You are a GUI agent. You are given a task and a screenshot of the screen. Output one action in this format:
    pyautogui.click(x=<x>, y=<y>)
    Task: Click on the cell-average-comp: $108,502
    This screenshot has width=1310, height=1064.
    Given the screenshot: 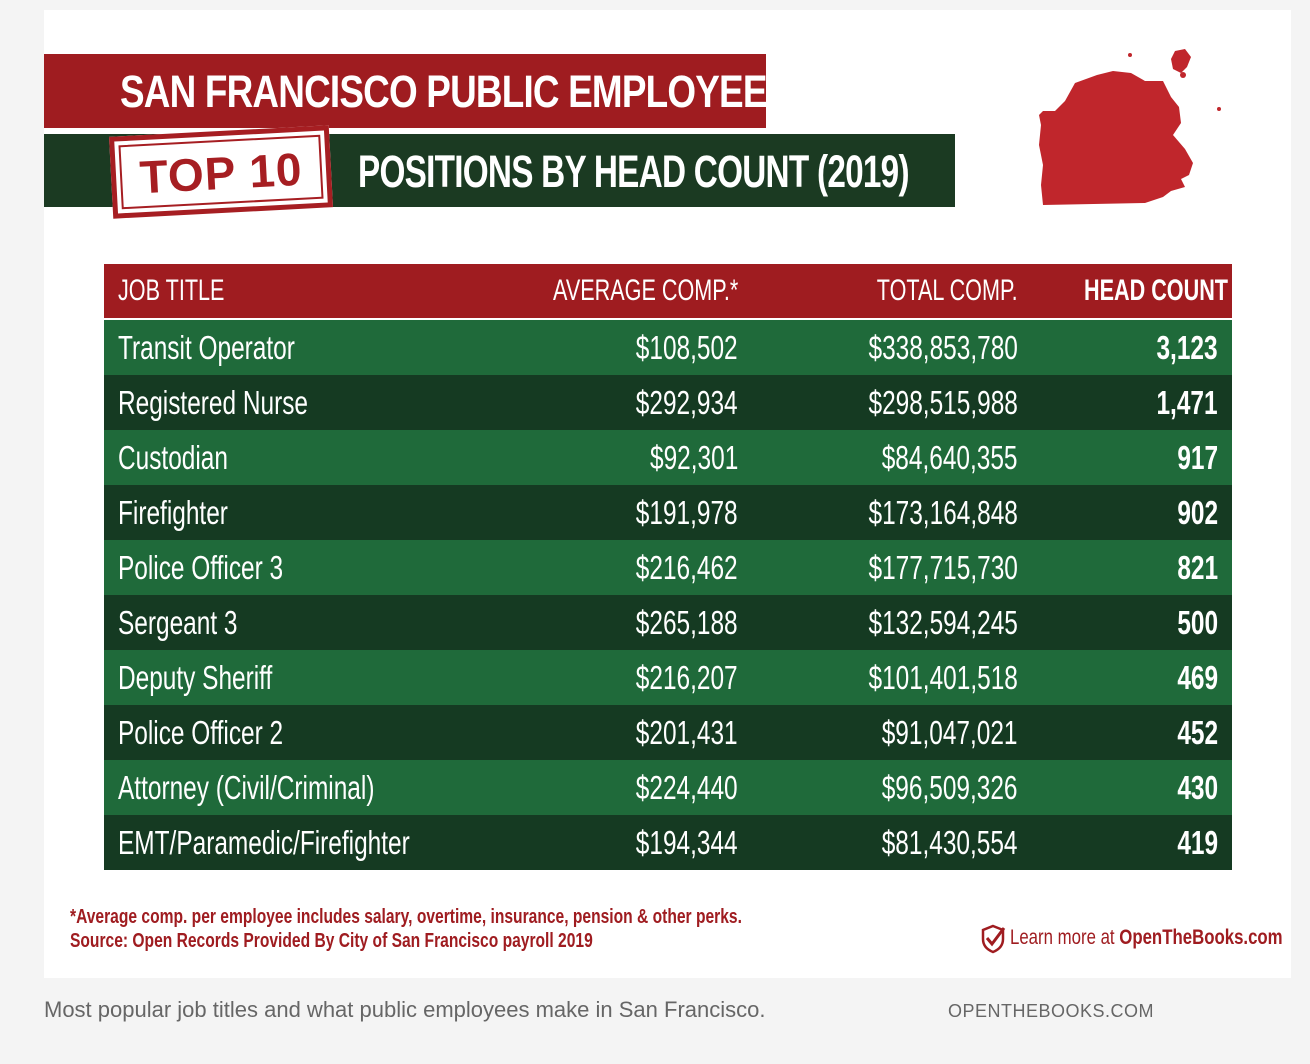 What is the action you would take?
    pyautogui.click(x=687, y=347)
    